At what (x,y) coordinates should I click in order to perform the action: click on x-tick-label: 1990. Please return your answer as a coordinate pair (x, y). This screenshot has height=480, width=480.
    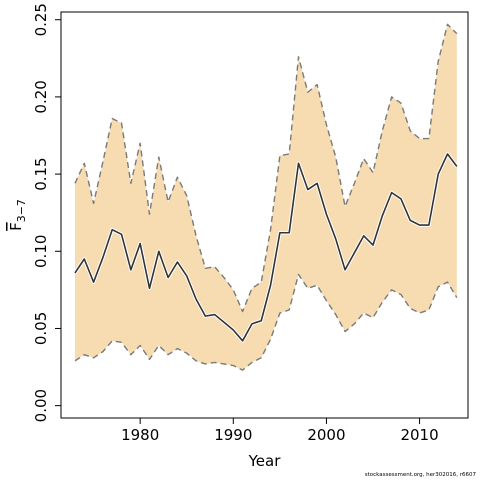
    Looking at the image, I should click on (233, 435).